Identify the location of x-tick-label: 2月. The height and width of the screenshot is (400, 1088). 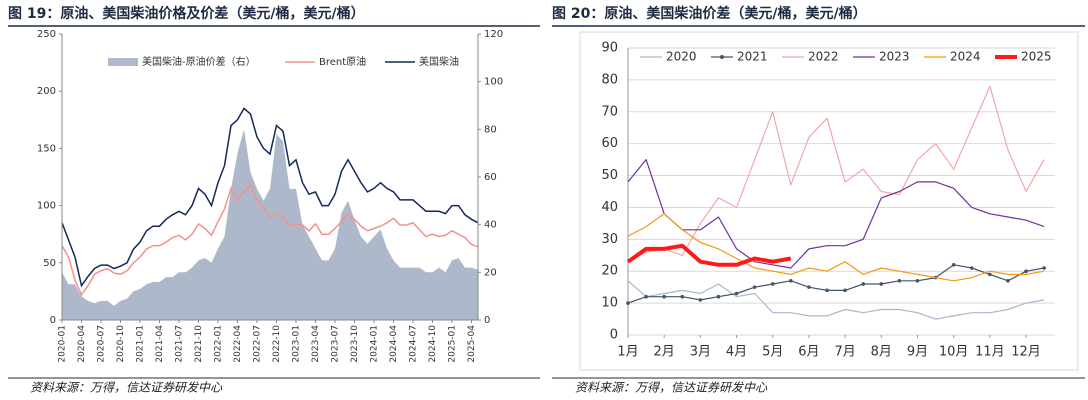
(664, 352).